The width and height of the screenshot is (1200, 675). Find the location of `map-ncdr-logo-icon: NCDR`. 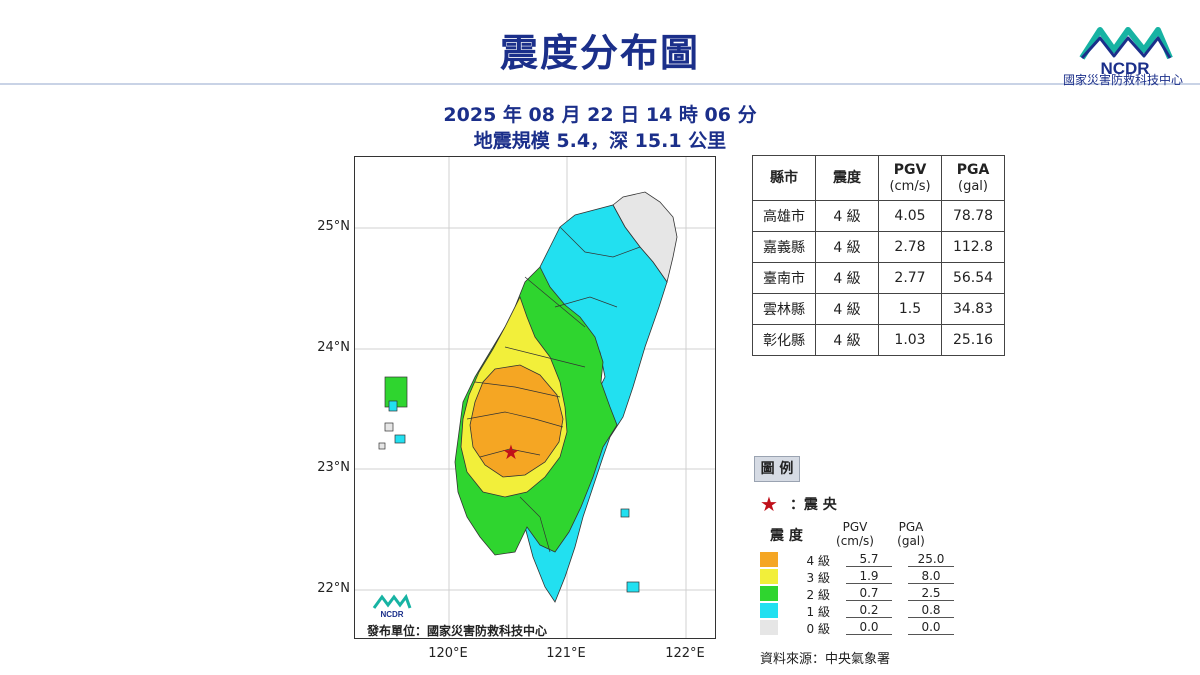

map-ncdr-logo-icon: NCDR is located at coordinates (392, 605).